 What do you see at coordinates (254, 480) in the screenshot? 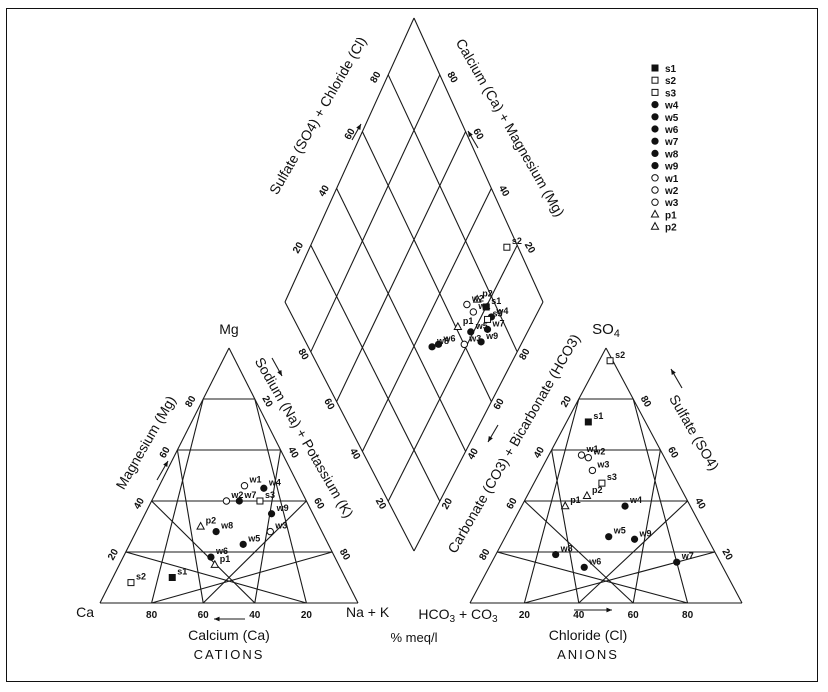
I see `cation-point-label-w1: w1` at bounding box center [254, 480].